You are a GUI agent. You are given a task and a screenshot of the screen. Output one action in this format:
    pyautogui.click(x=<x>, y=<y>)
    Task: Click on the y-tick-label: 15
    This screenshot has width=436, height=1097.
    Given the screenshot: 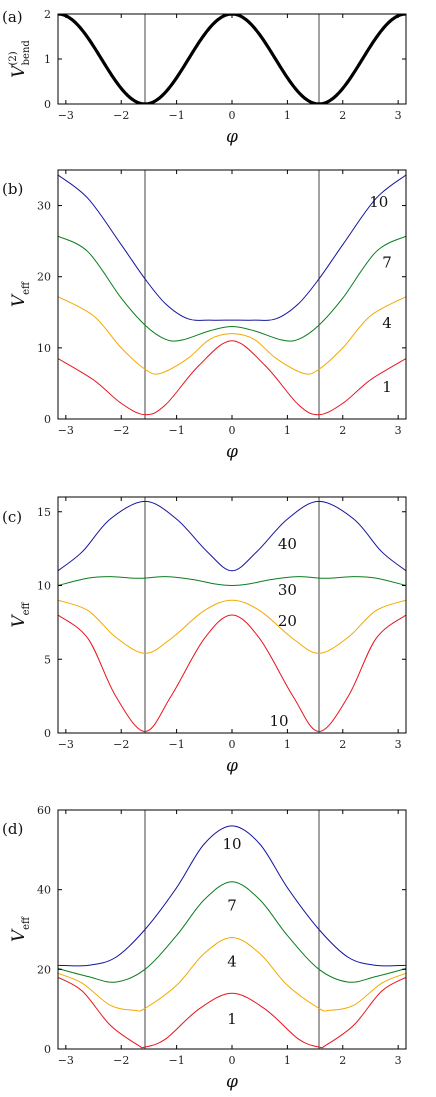 What is the action you would take?
    pyautogui.click(x=44, y=512)
    